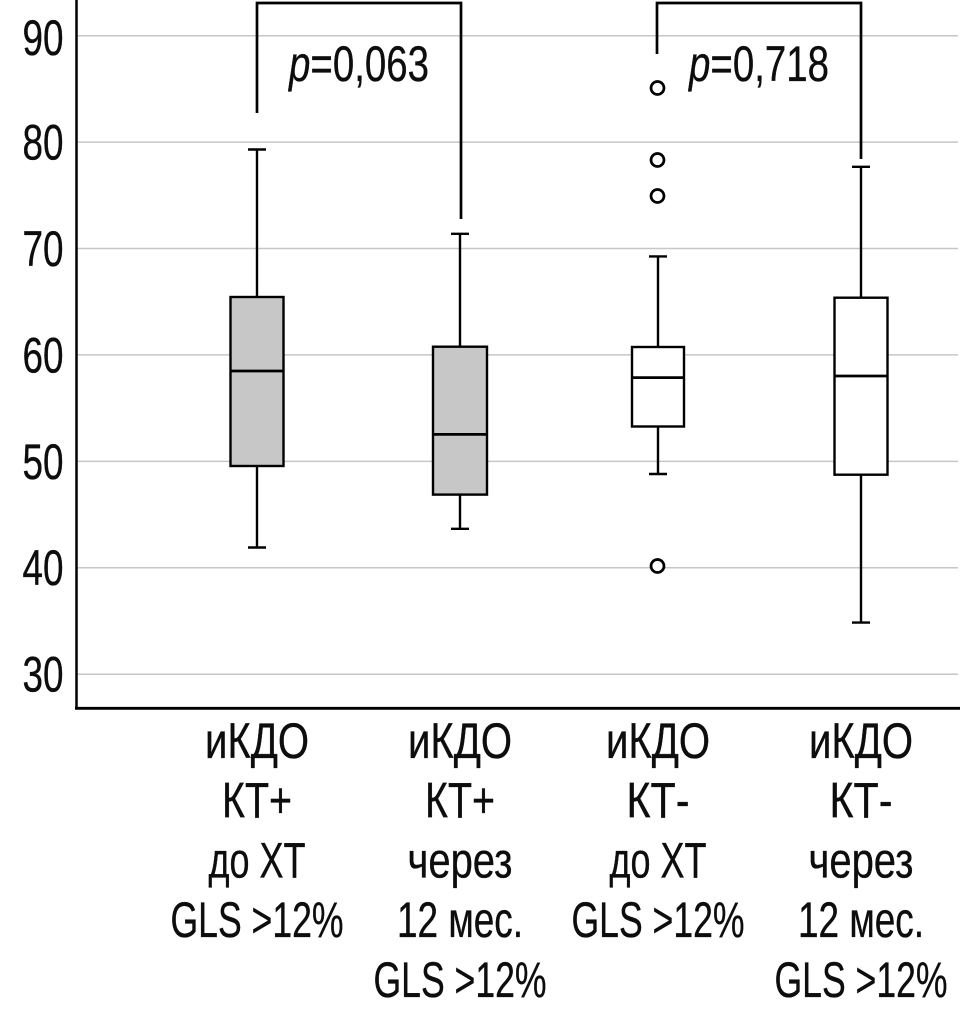 This screenshot has height=1011, width=980. I want to click on svg-text: p=0,063, so click(358, 64).